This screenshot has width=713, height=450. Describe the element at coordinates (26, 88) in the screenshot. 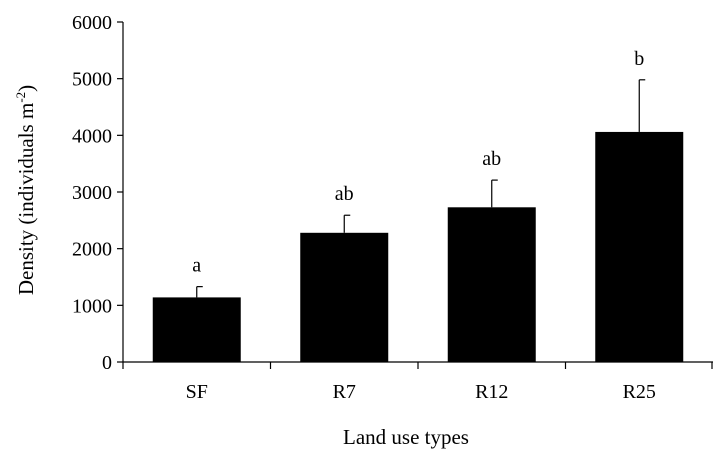

I see `y-axis-title-close: )` at that location.